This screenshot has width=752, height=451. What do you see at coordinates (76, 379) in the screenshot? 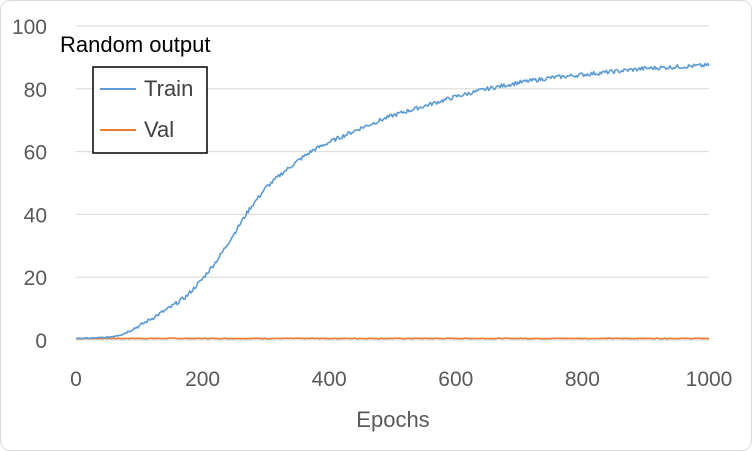
I see `x-tick-0: 0` at bounding box center [76, 379].